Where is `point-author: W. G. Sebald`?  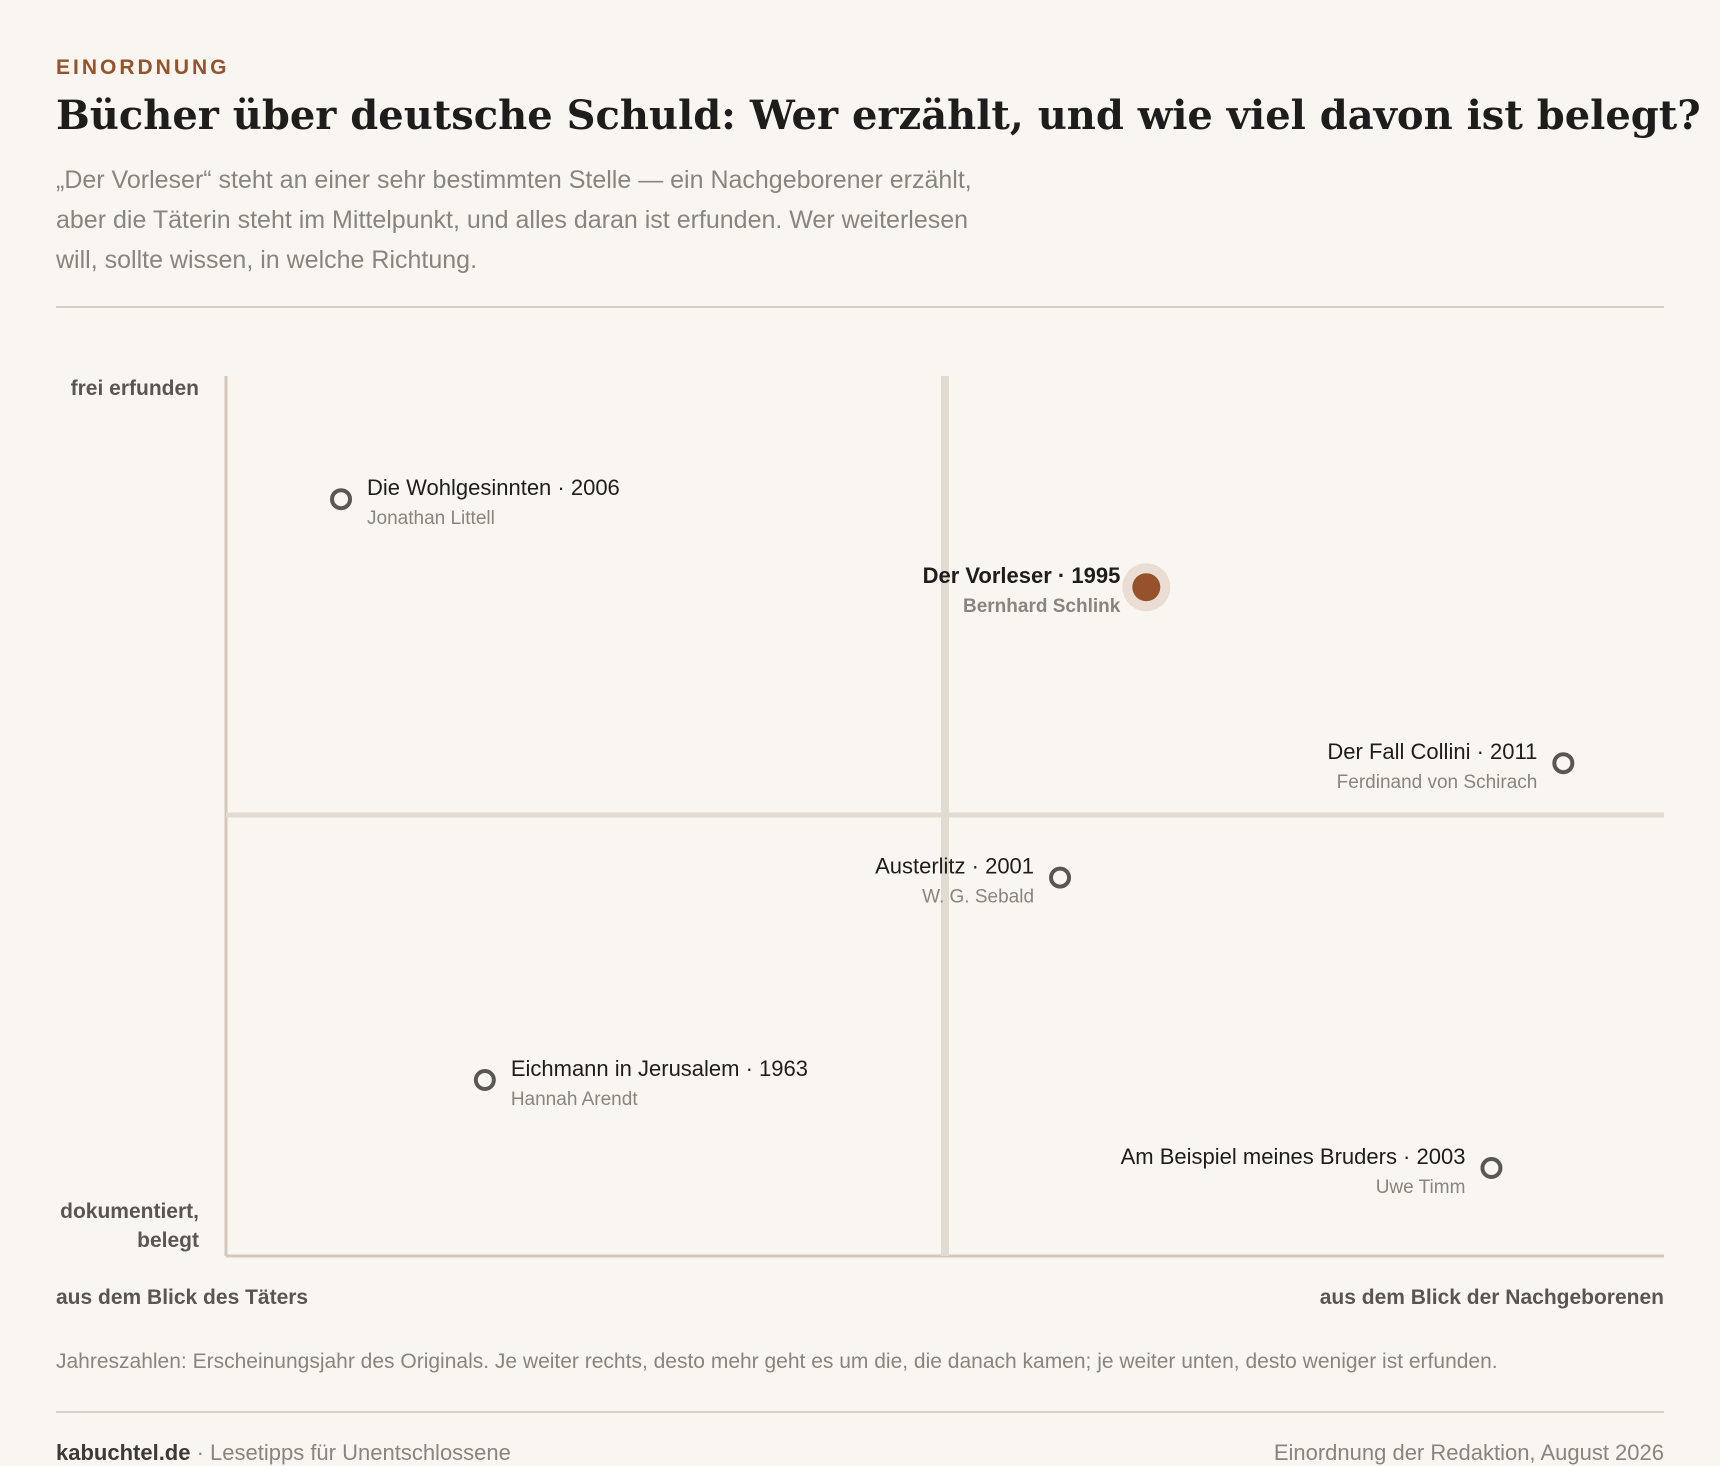 point-author: W. G. Sebald is located at coordinates (978, 897).